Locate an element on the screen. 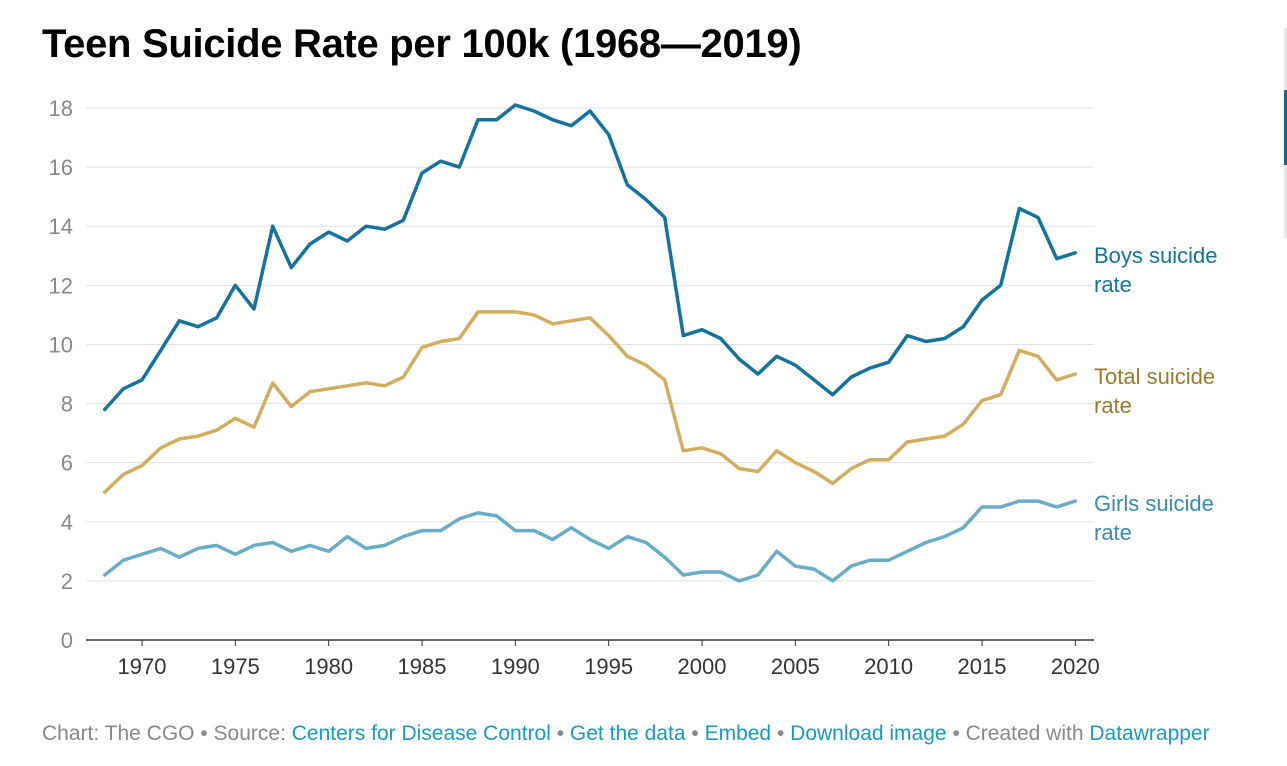 The image size is (1287, 766). page-edge-accent is located at coordinates (1285, 127).